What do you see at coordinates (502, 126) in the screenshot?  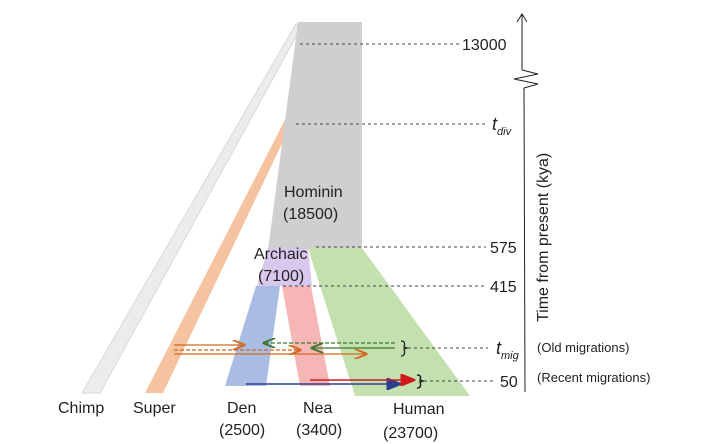 I see `tick-tdiv: tdiv` at bounding box center [502, 126].